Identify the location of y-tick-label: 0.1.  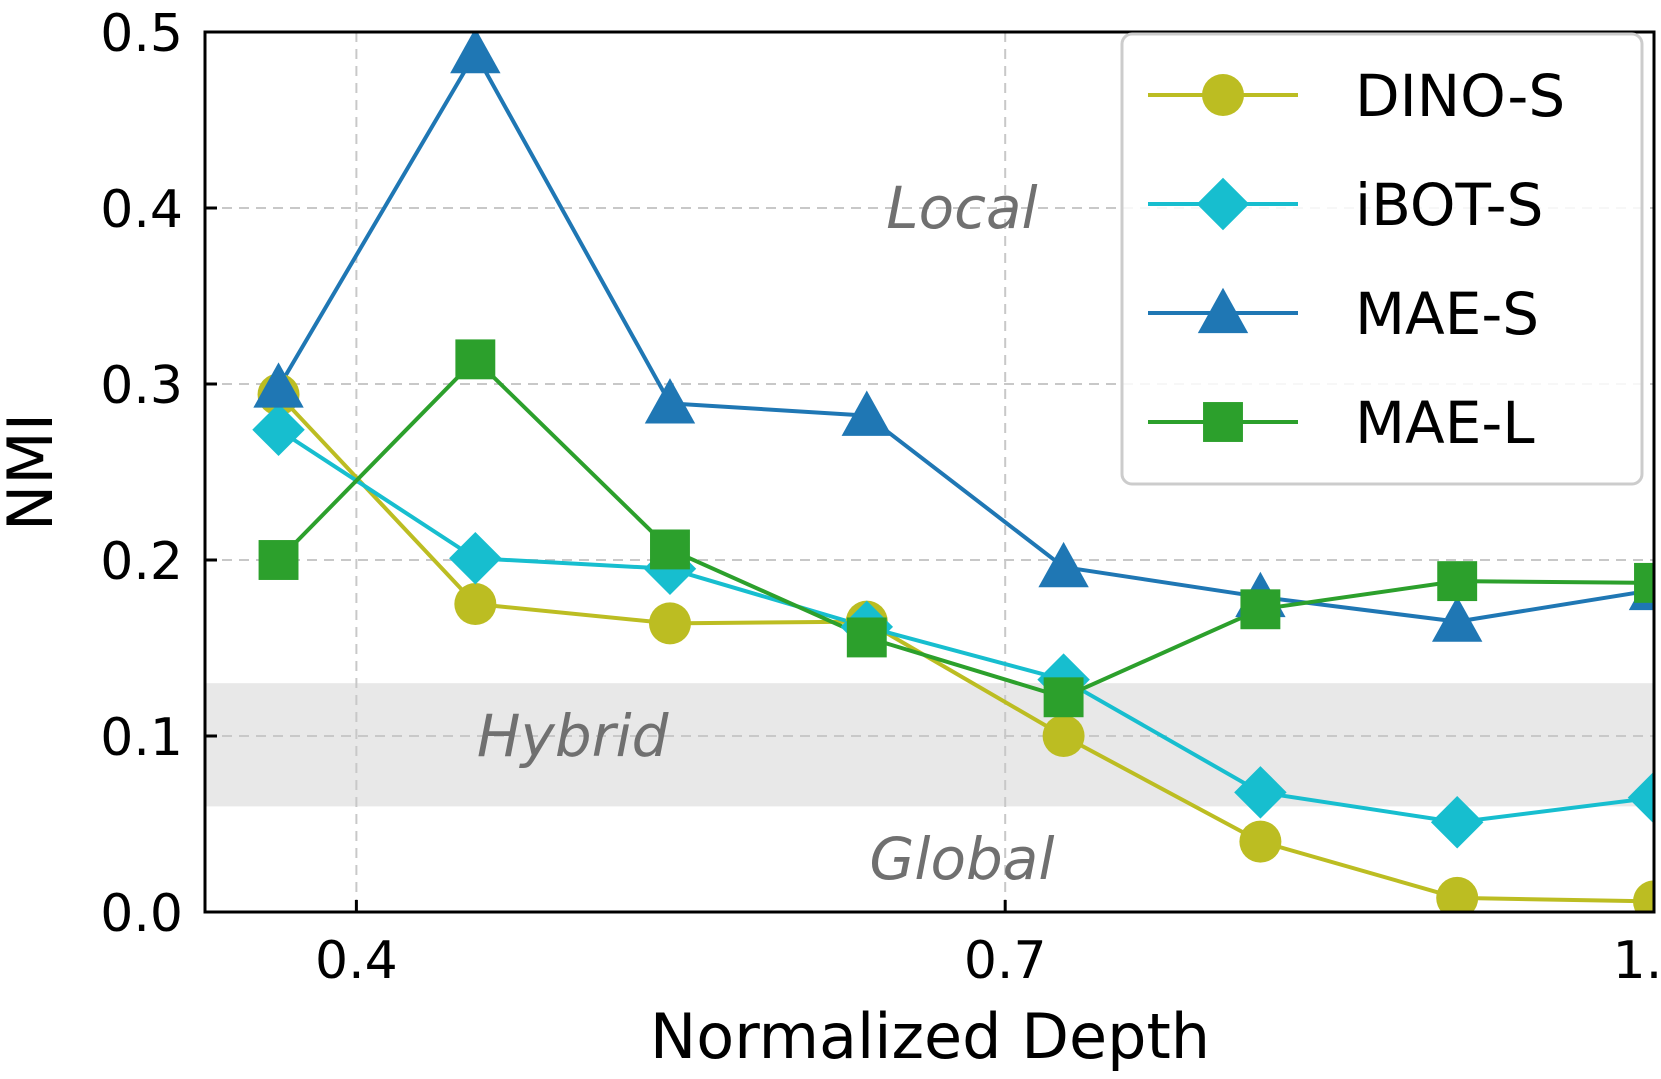
(141, 738).